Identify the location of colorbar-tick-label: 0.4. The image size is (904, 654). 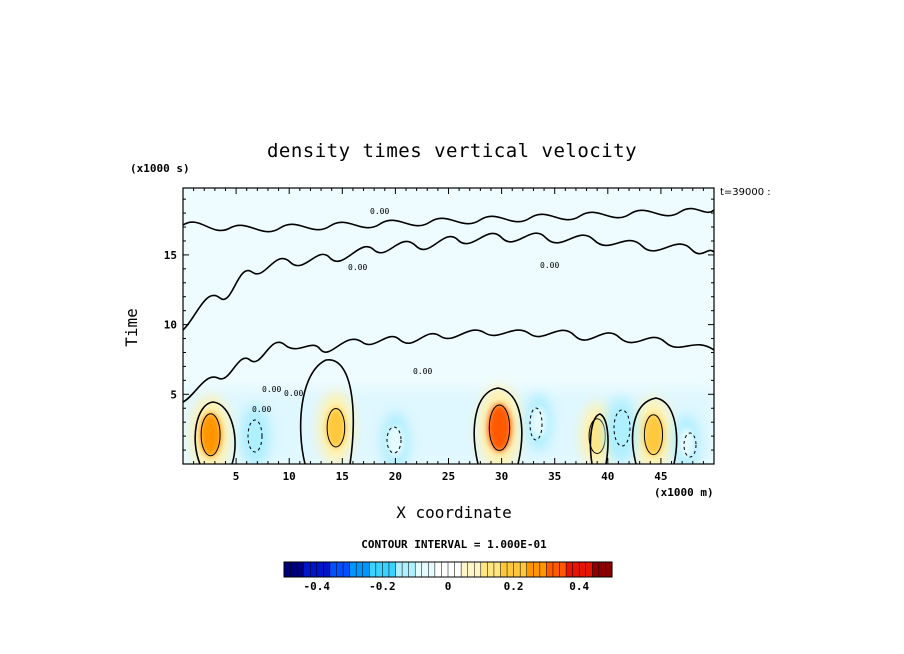
(579, 586).